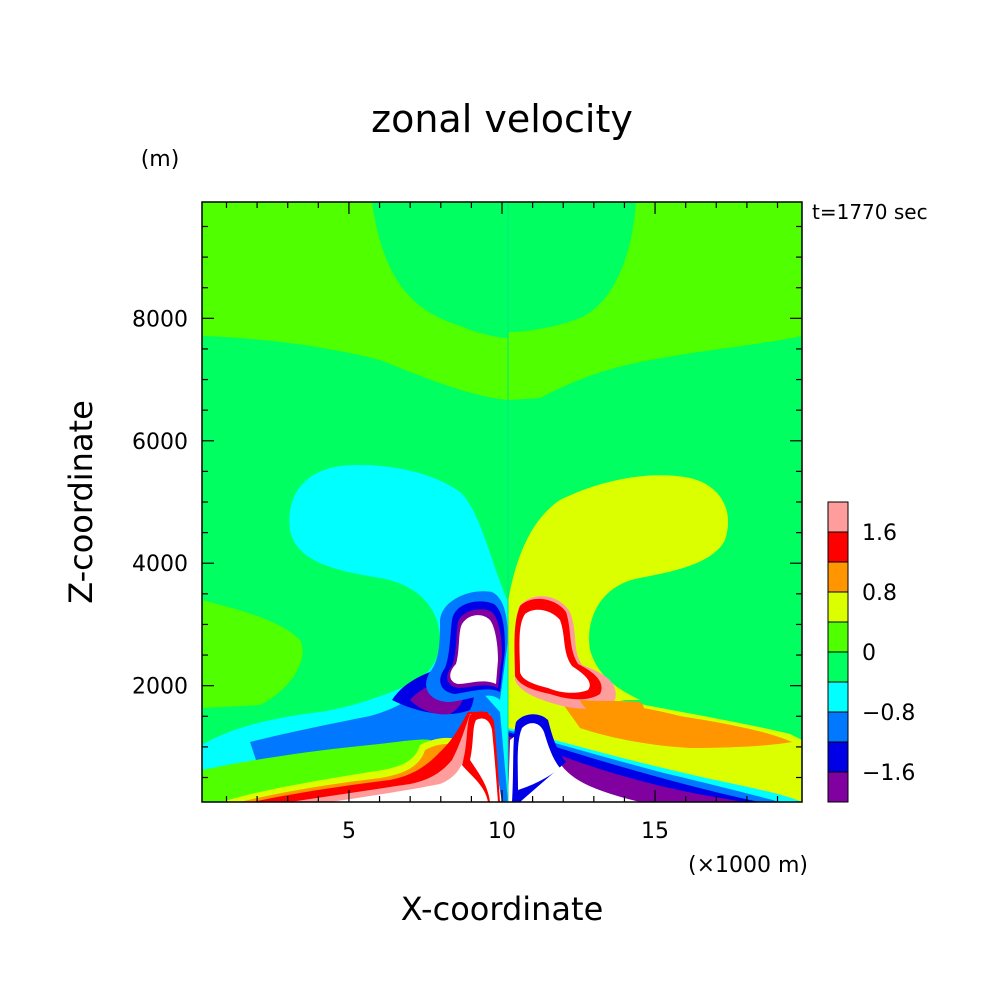 The width and height of the screenshot is (1004, 1004). I want to click on x-unit-label: (×1000 m), so click(748, 865).